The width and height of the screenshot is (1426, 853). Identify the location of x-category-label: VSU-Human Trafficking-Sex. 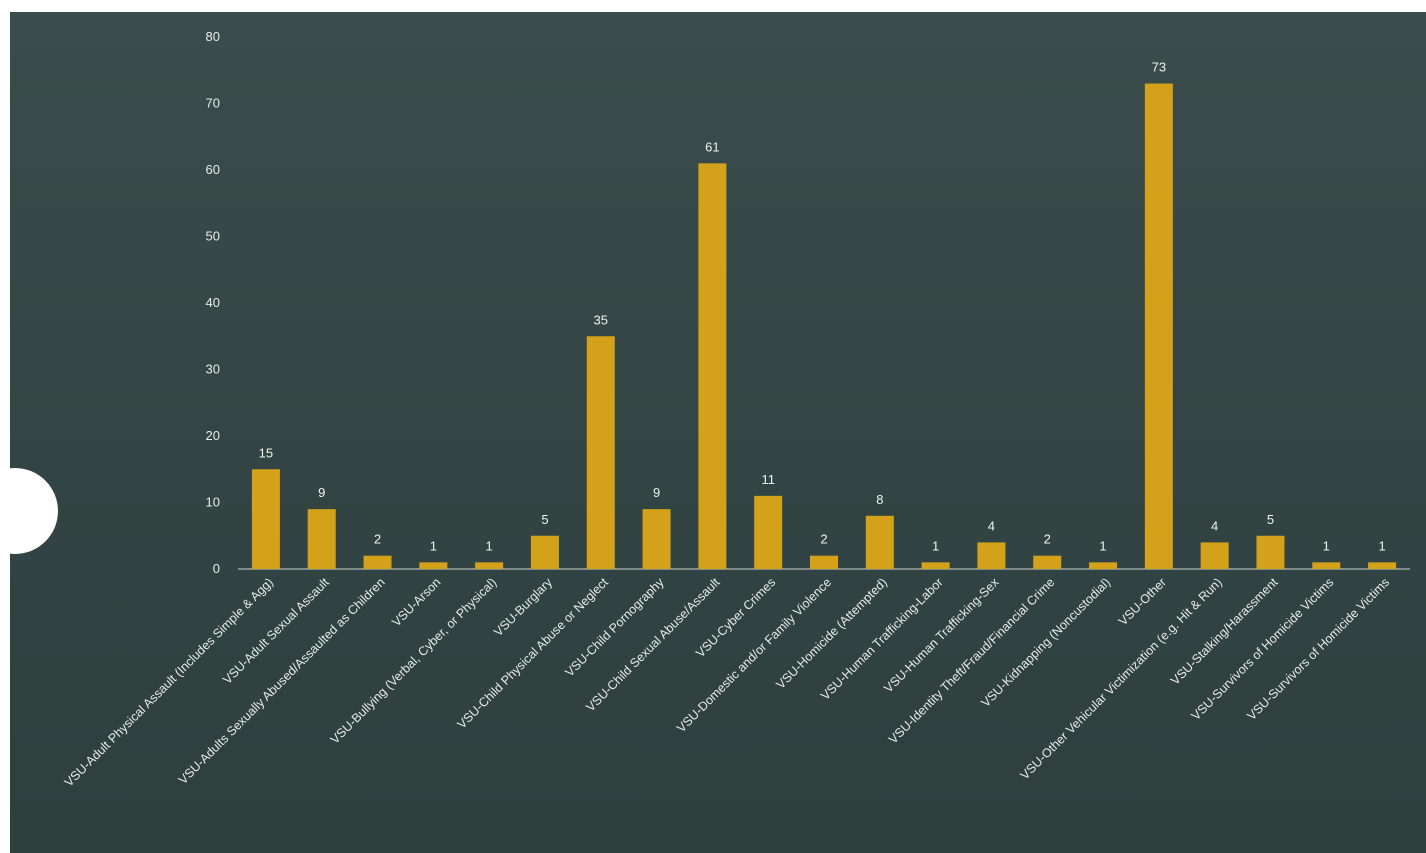
(941, 635).